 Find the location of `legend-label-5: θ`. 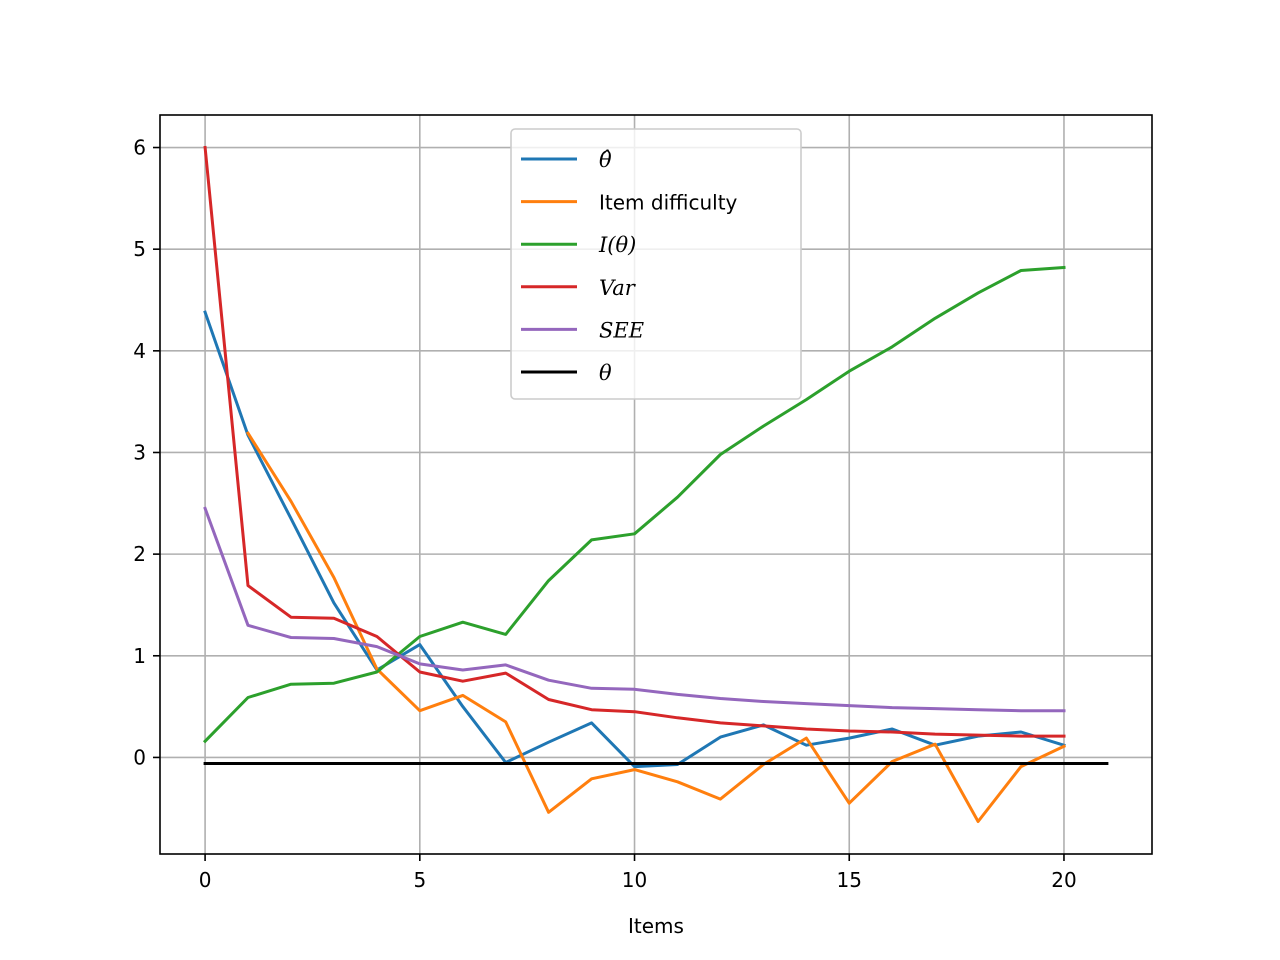

legend-label-5: θ is located at coordinates (605, 373).